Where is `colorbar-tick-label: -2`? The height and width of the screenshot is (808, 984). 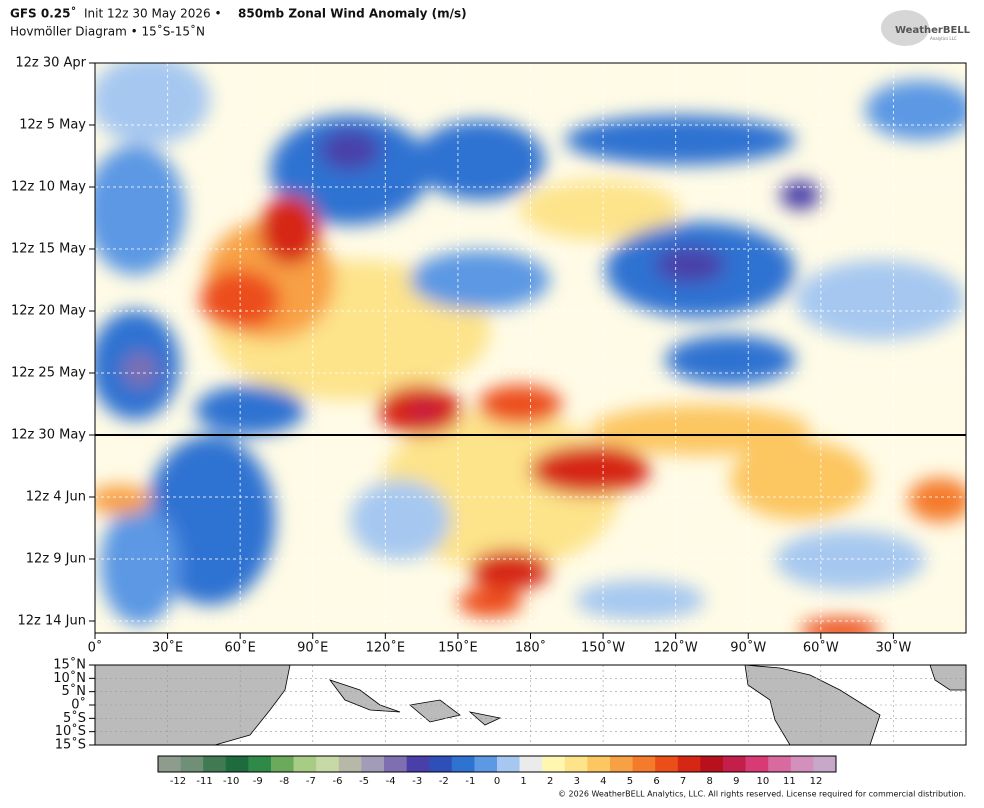 colorbar-tick-label: -2 is located at coordinates (444, 781).